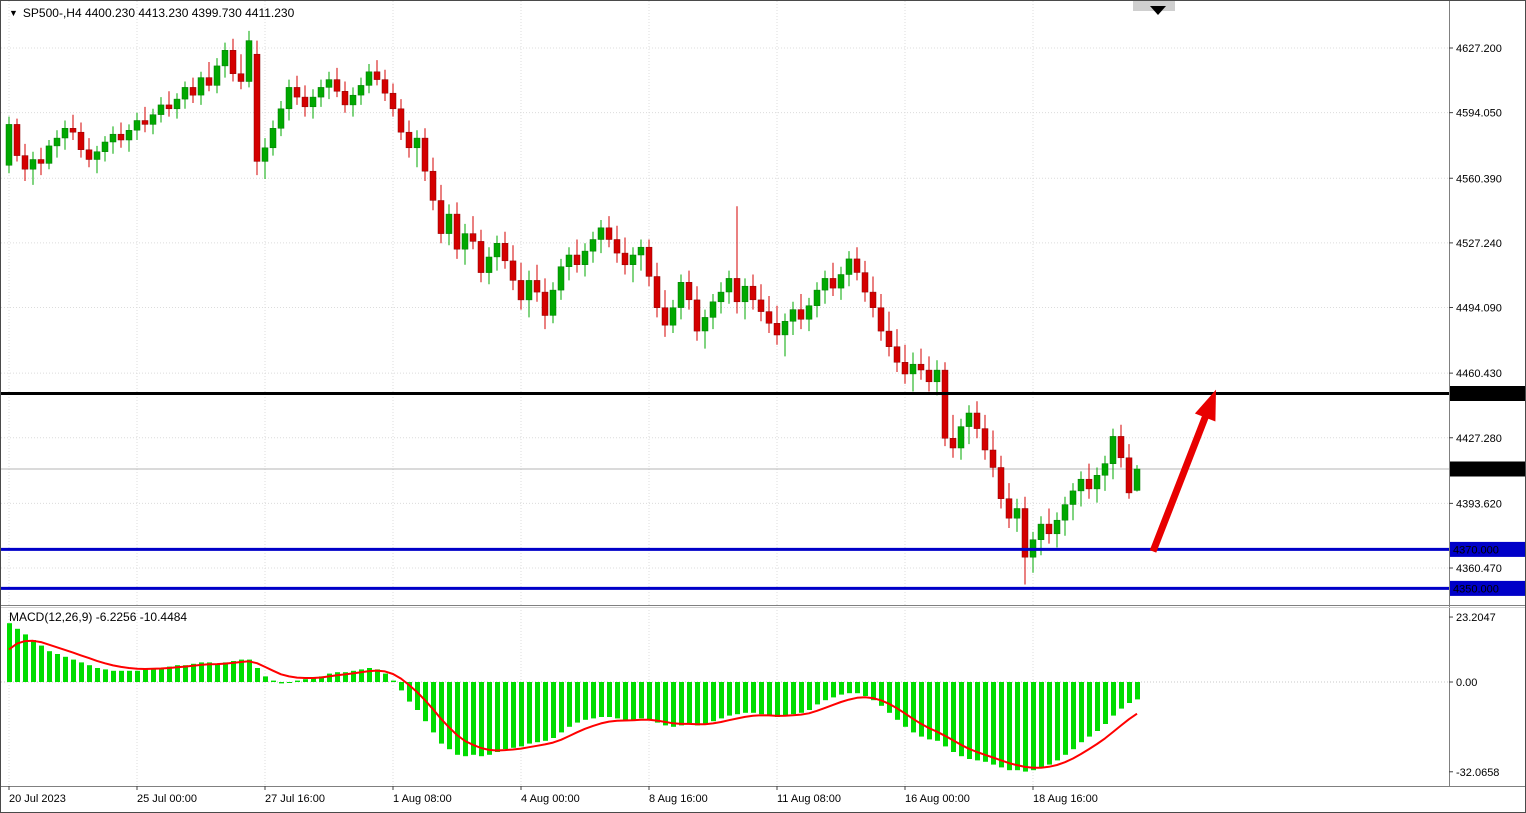 This screenshot has width=1526, height=813. What do you see at coordinates (1205, 405) in the screenshot?
I see `trend-arrow-head` at bounding box center [1205, 405].